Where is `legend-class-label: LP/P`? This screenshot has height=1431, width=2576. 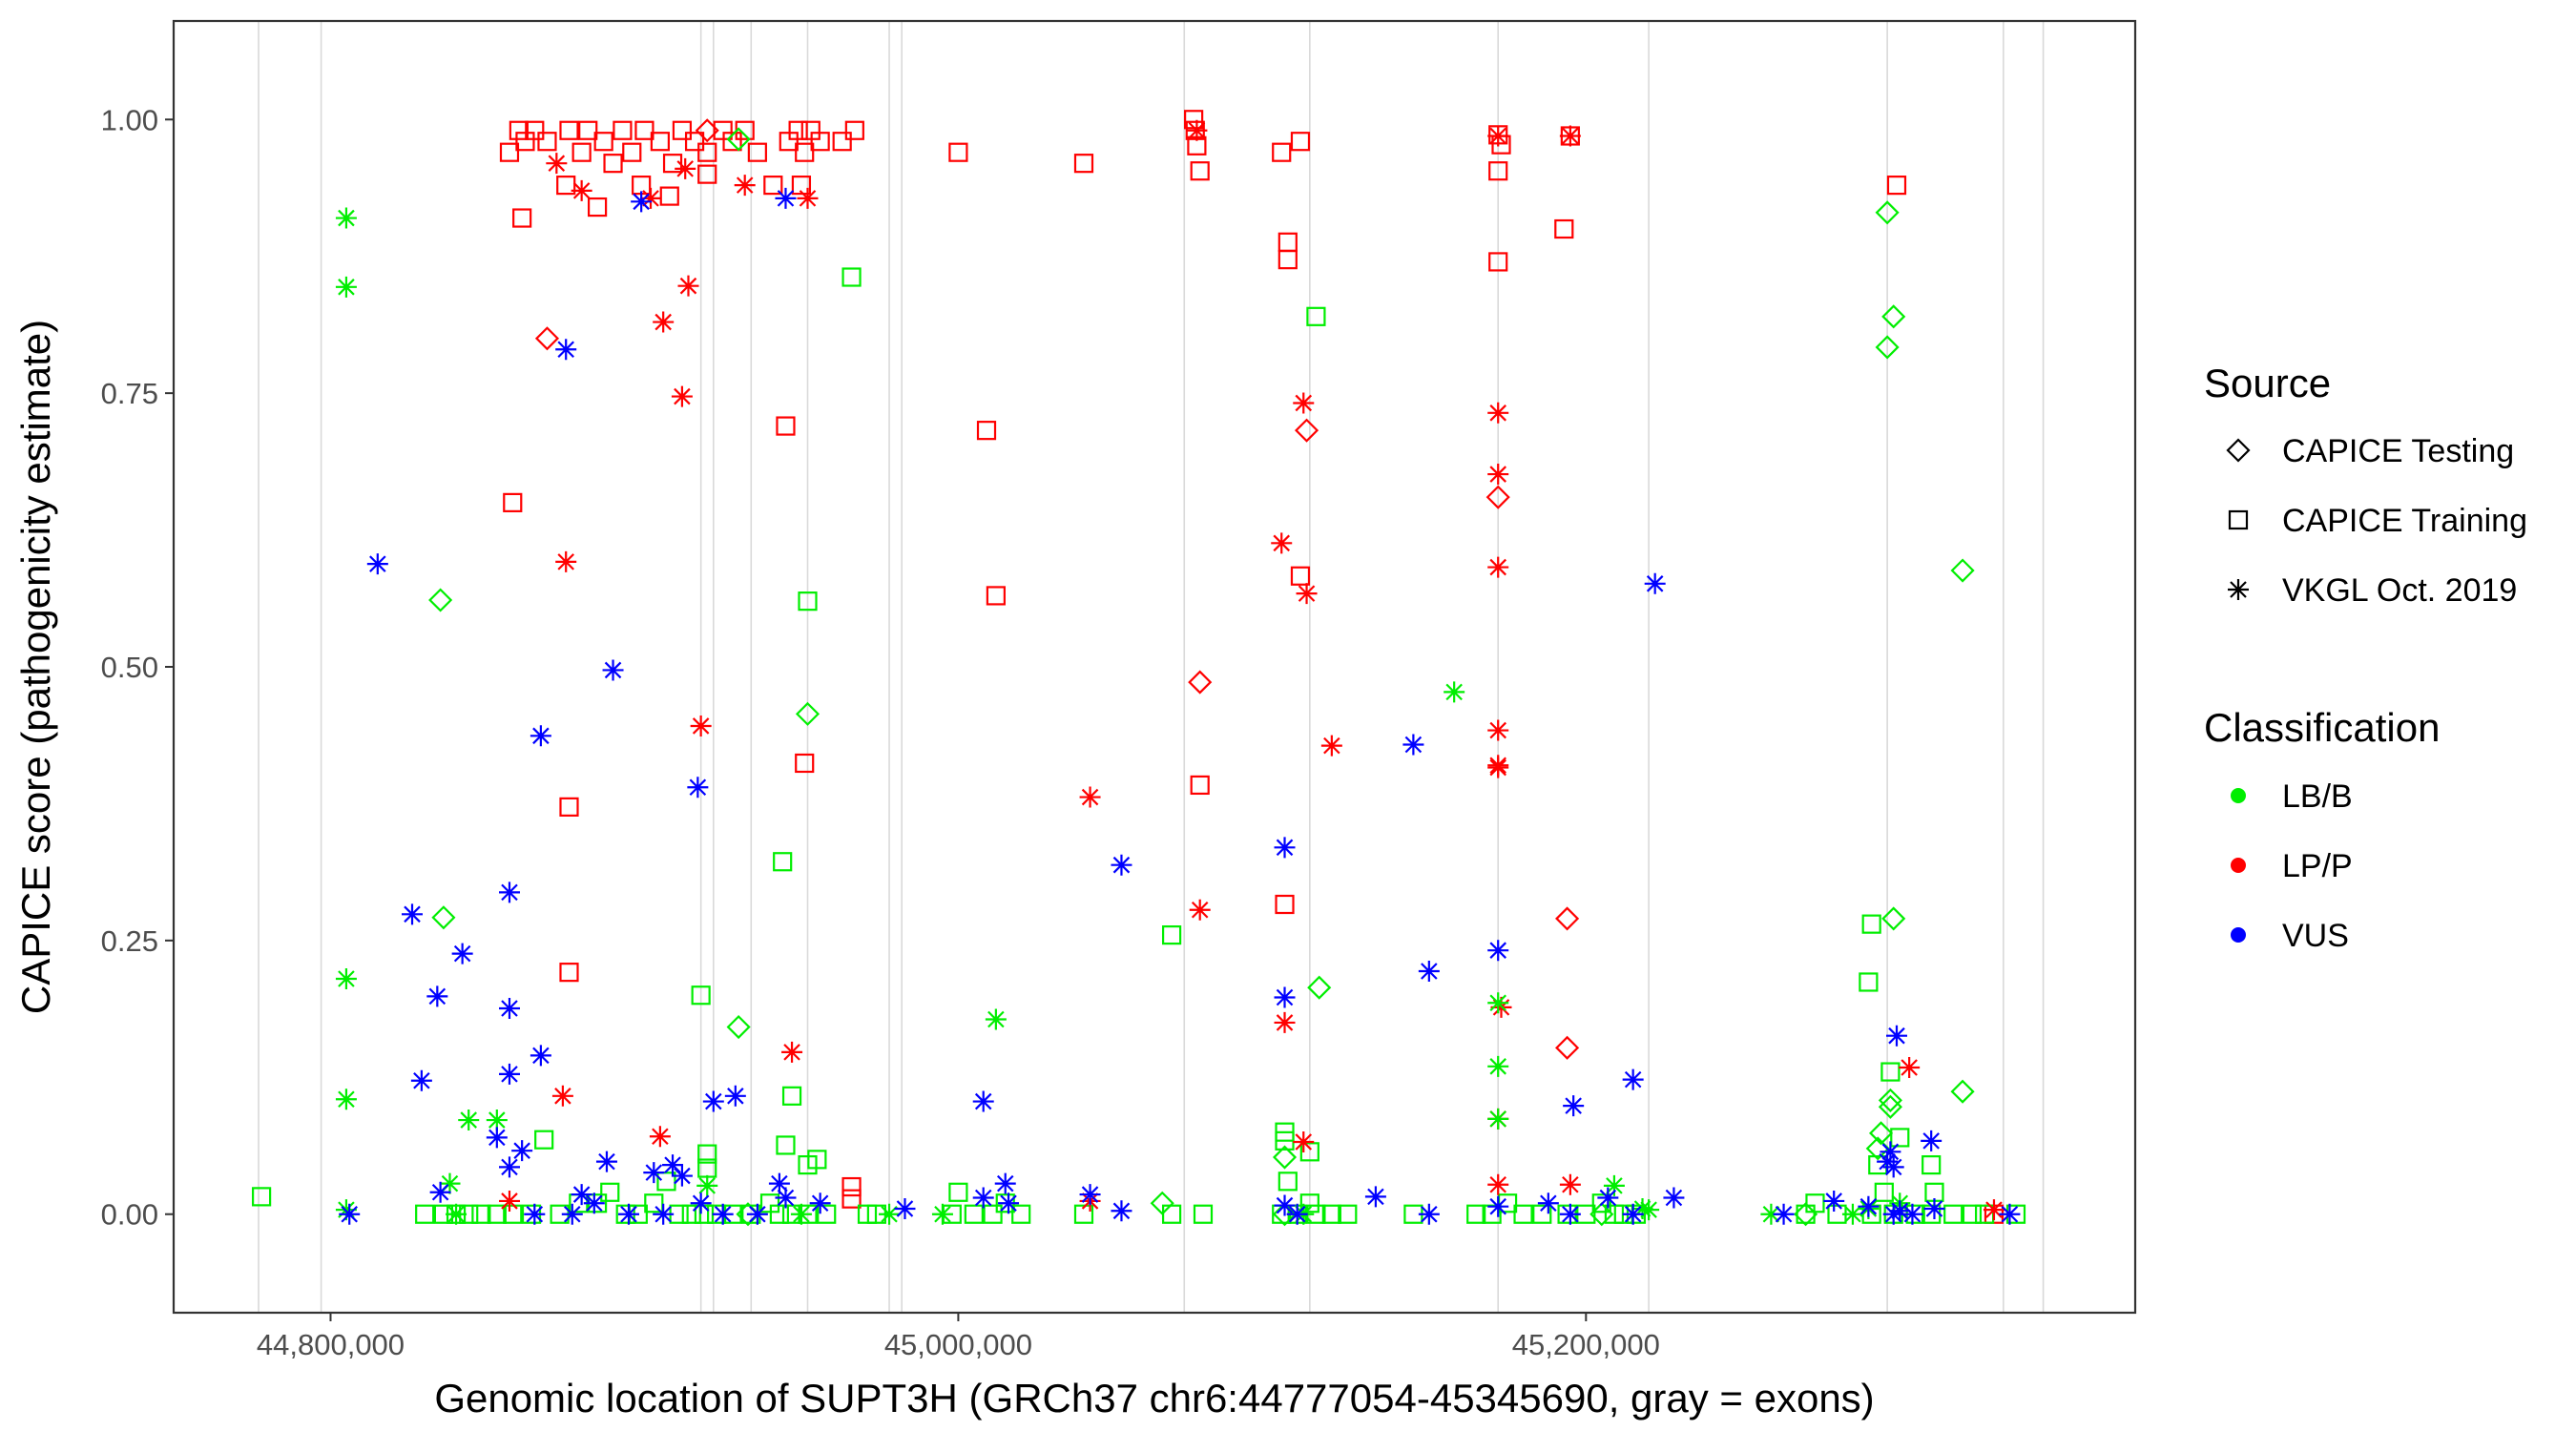 legend-class-label: LP/P is located at coordinates (2317, 866).